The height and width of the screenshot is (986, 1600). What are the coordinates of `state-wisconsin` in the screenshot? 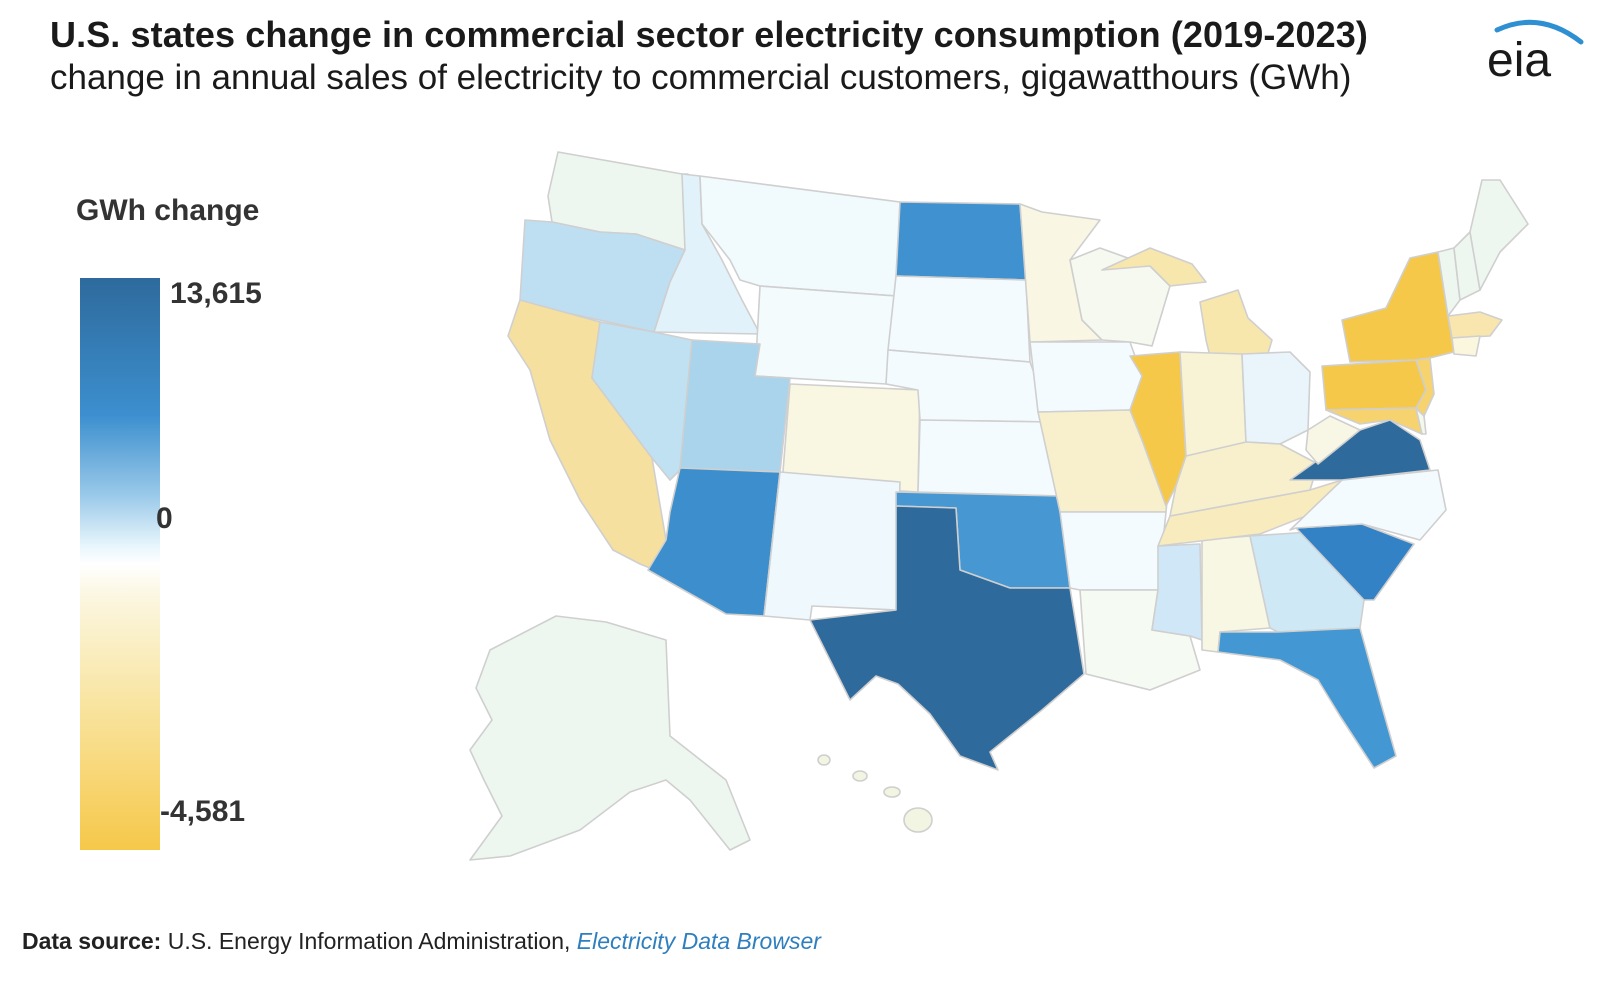 It's located at (1120, 297).